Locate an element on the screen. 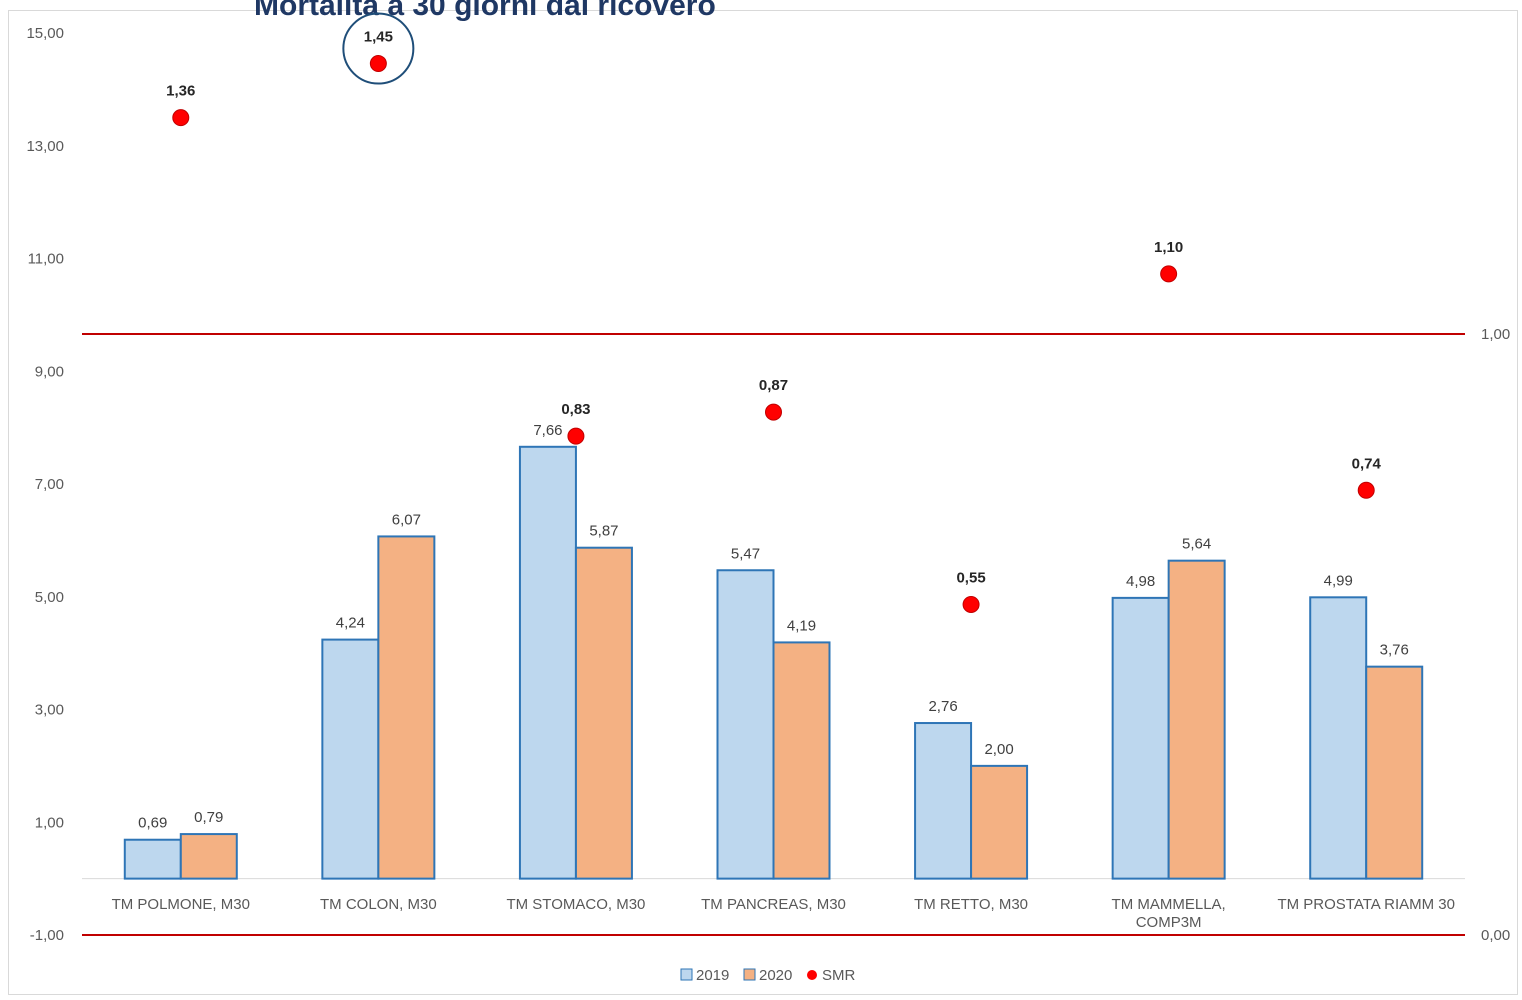 This screenshot has width=1522, height=1000. y-right-tick-label: 1,00 is located at coordinates (1495, 334).